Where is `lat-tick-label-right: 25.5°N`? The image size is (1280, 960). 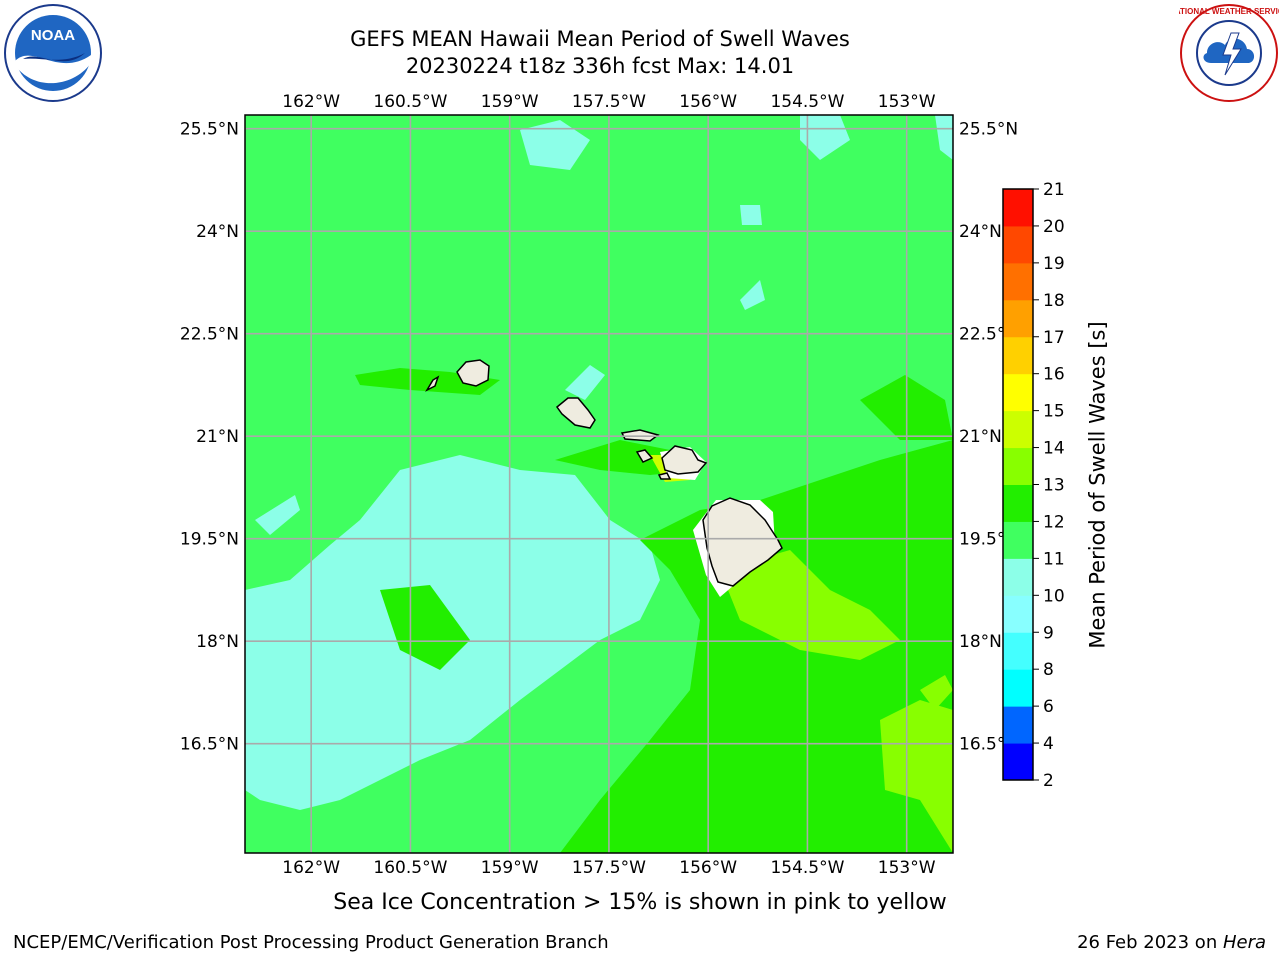 lat-tick-label-right: 25.5°N is located at coordinates (988, 130).